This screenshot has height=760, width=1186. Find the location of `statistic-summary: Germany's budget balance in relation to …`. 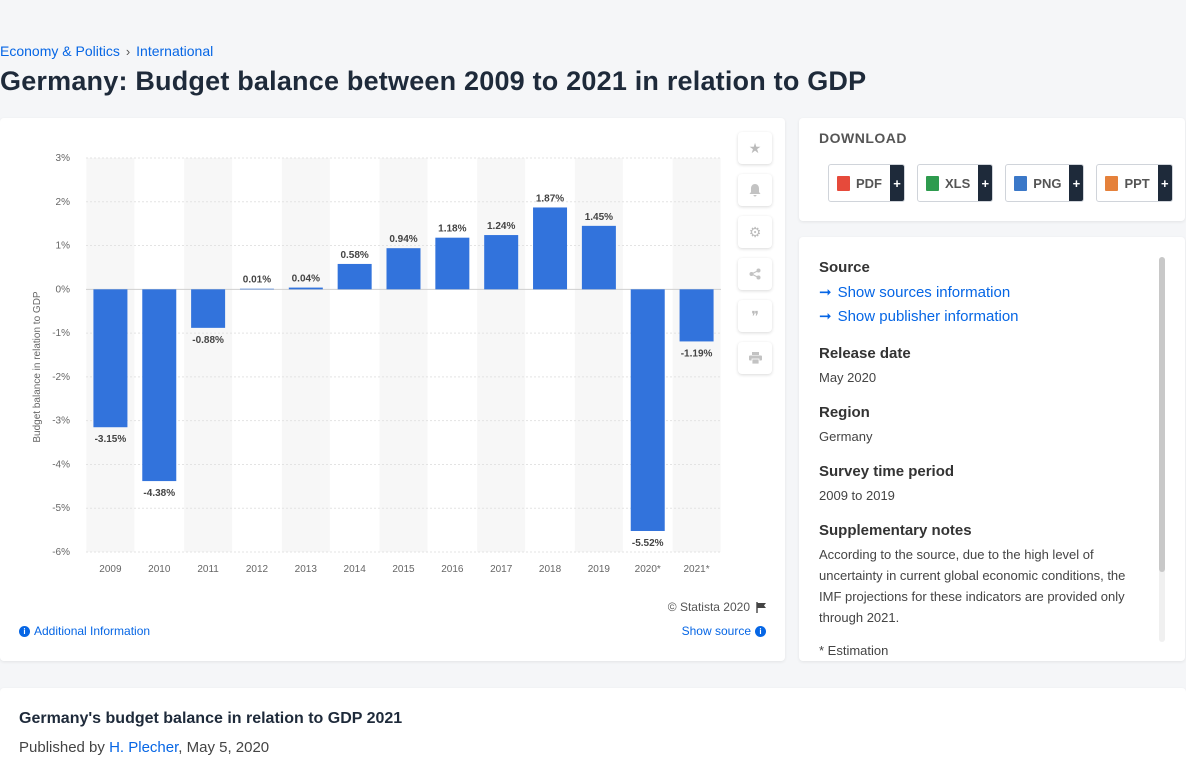

statistic-summary: Germany's budget balance in relation to … is located at coordinates (593, 724).